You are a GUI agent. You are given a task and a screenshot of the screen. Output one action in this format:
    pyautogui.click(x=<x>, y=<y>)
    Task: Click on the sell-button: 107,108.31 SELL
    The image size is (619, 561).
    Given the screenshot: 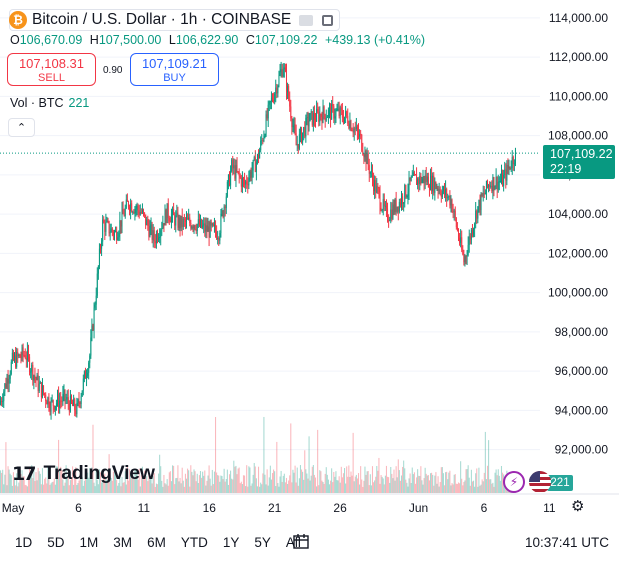 What is the action you would take?
    pyautogui.click(x=51, y=69)
    